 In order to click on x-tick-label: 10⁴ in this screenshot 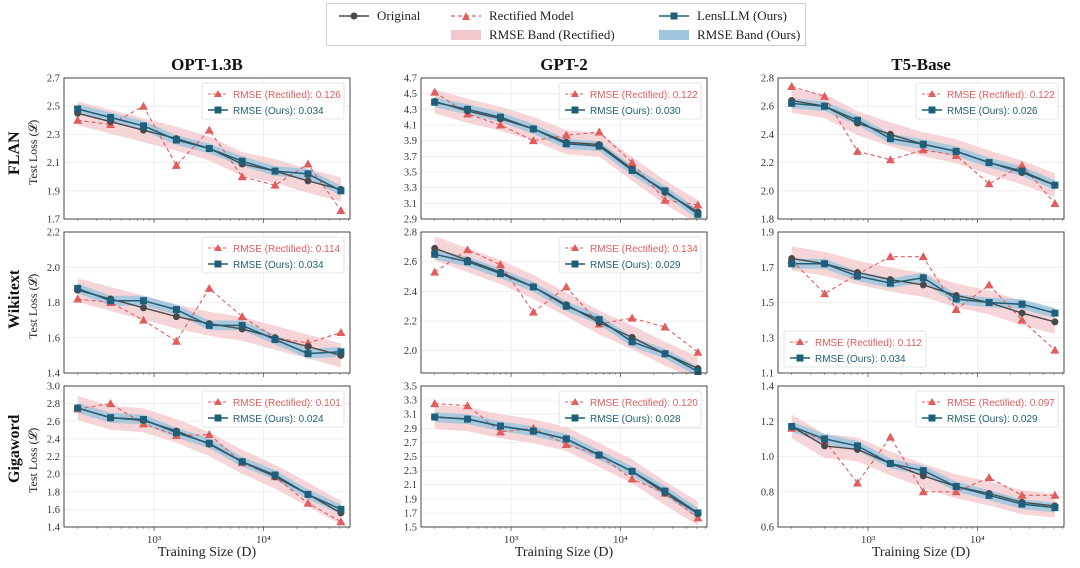, I will do `click(263, 540)`.